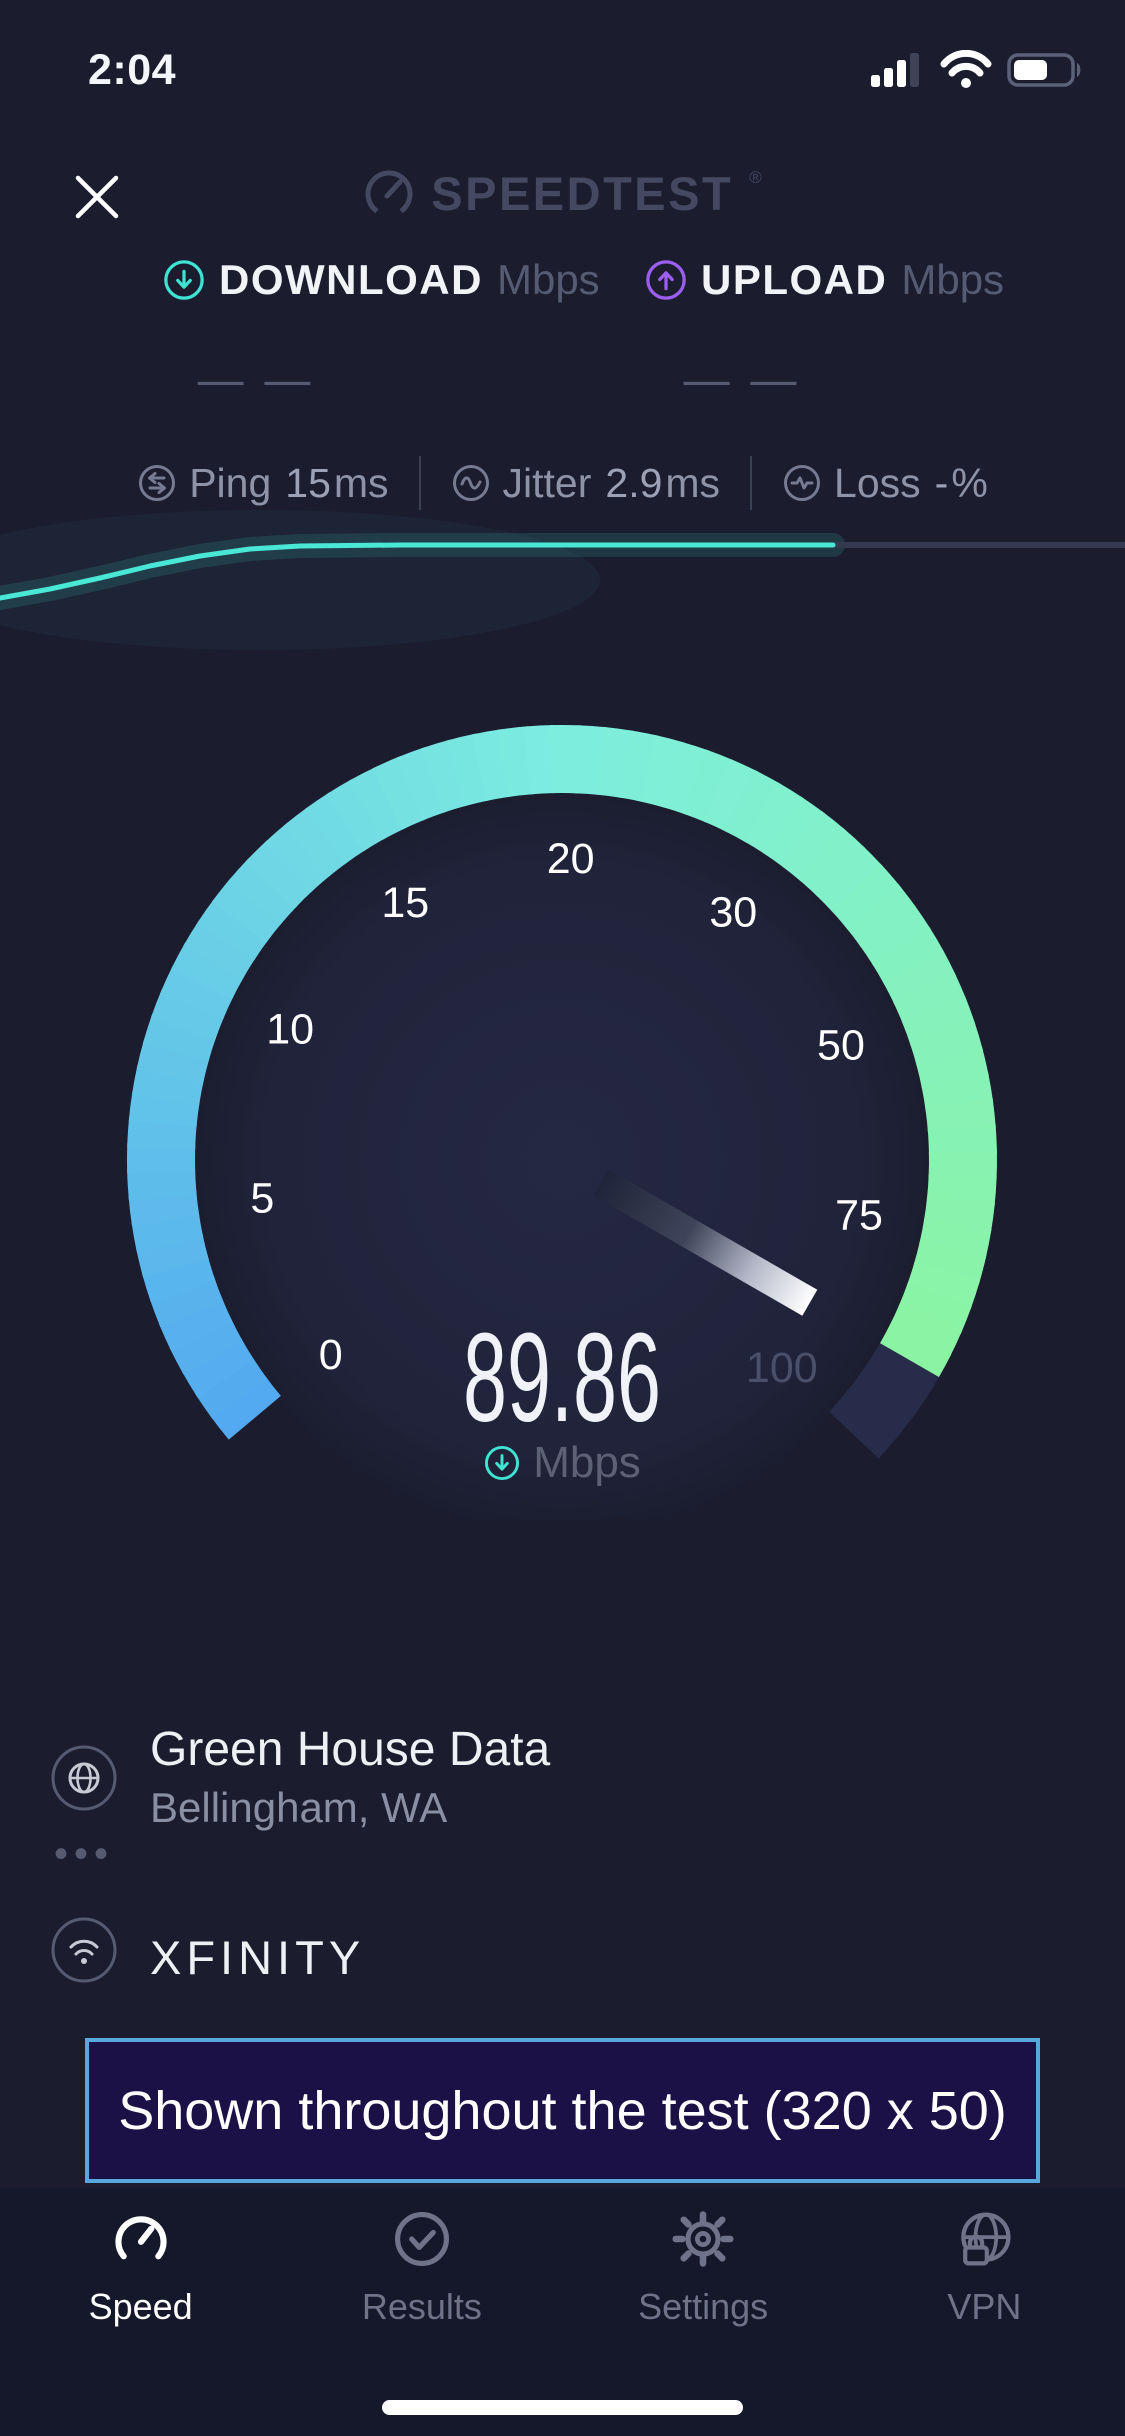 This screenshot has width=1125, height=2436. What do you see at coordinates (299, 1807) in the screenshot?
I see `server-location: Bellingham, WA` at bounding box center [299, 1807].